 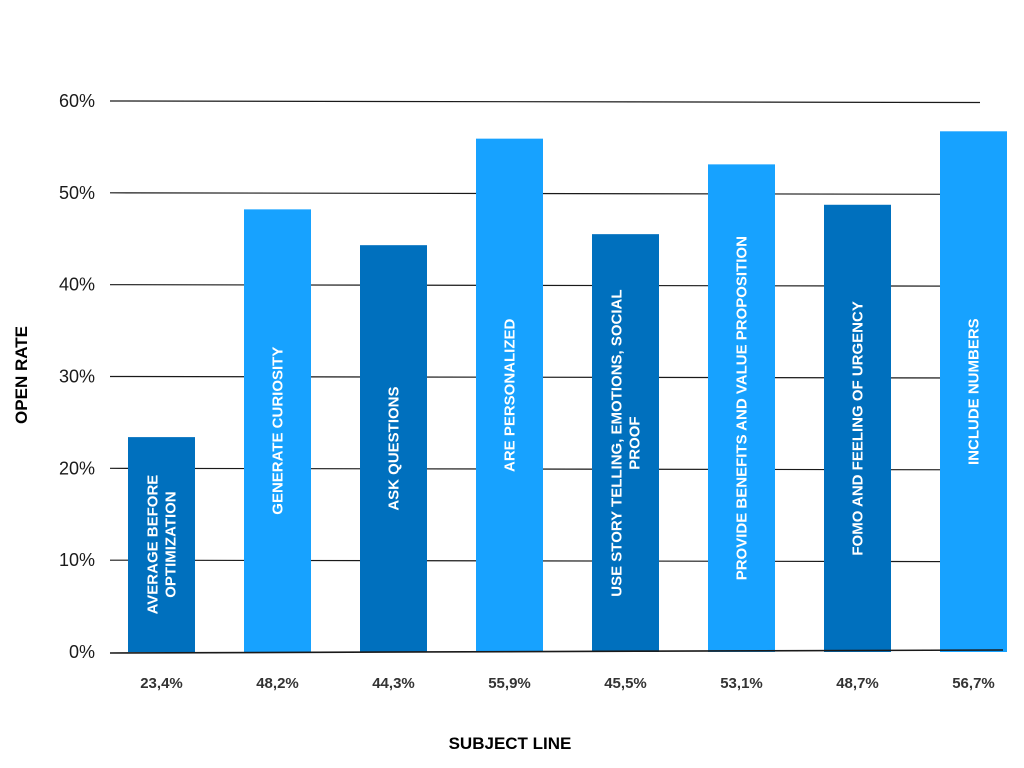 I want to click on value-label: 44,3%, so click(x=393, y=683).